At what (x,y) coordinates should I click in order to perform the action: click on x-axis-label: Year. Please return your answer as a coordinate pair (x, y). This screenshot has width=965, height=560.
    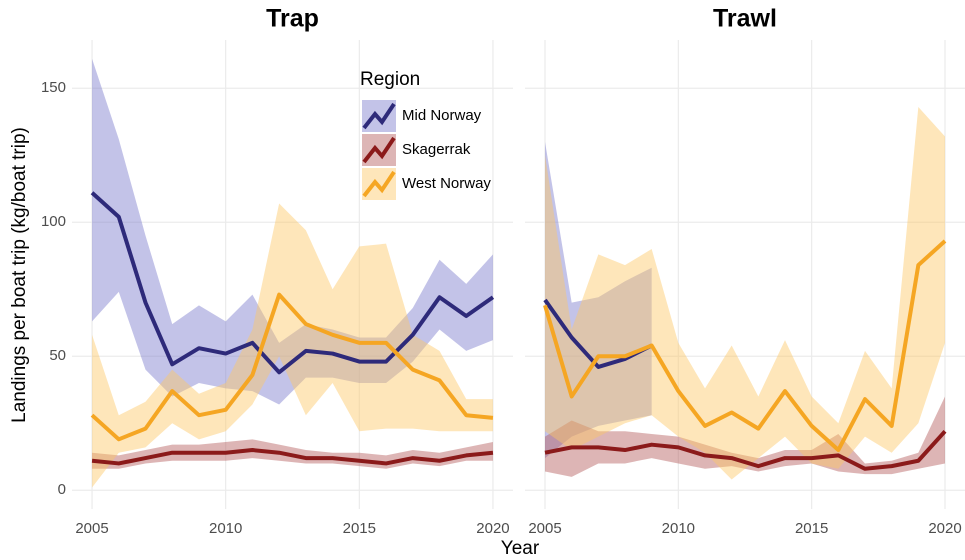
    Looking at the image, I should click on (520, 548).